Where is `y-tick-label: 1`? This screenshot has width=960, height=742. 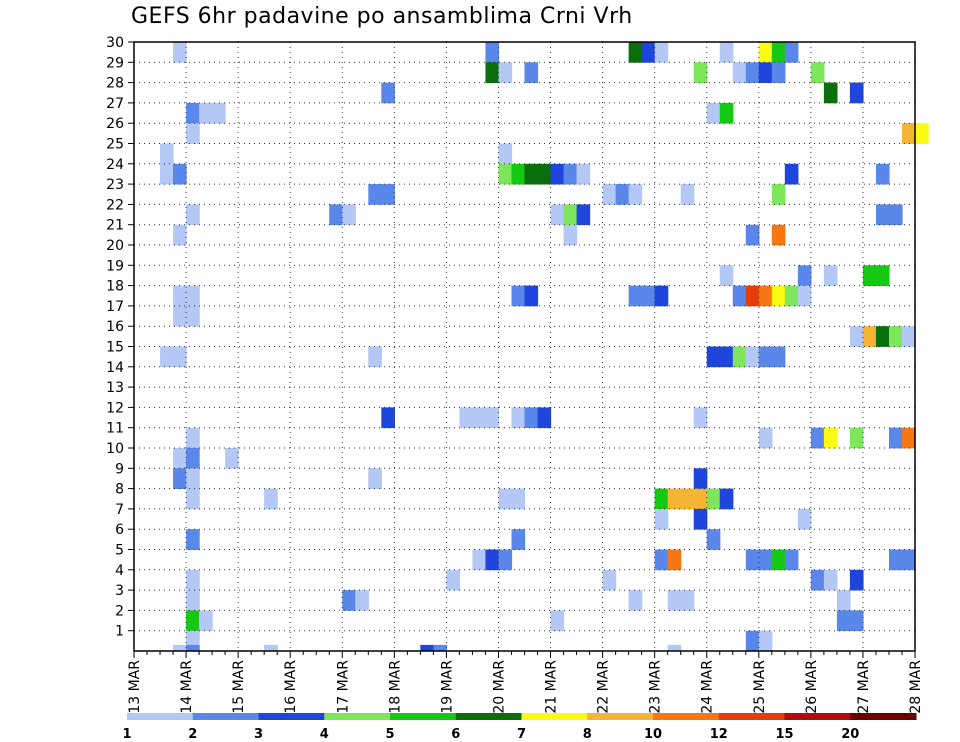 y-tick-label: 1 is located at coordinates (119, 632).